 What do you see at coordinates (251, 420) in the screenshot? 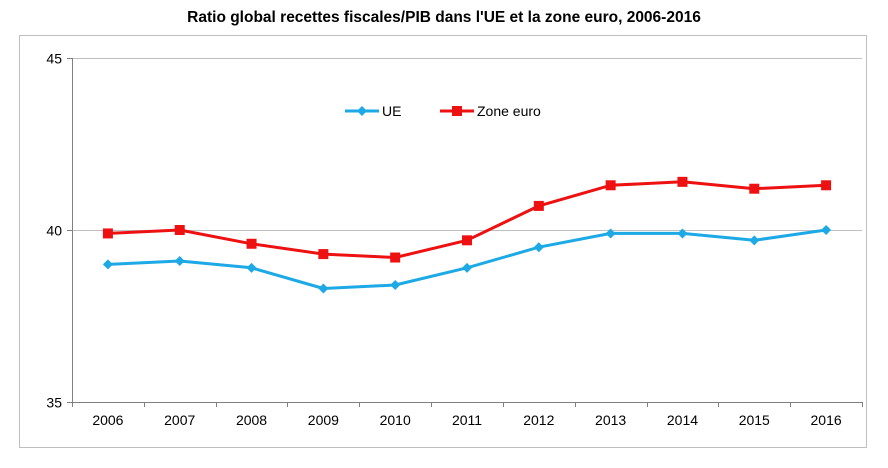
I see `x-tick-label: 2008` at bounding box center [251, 420].